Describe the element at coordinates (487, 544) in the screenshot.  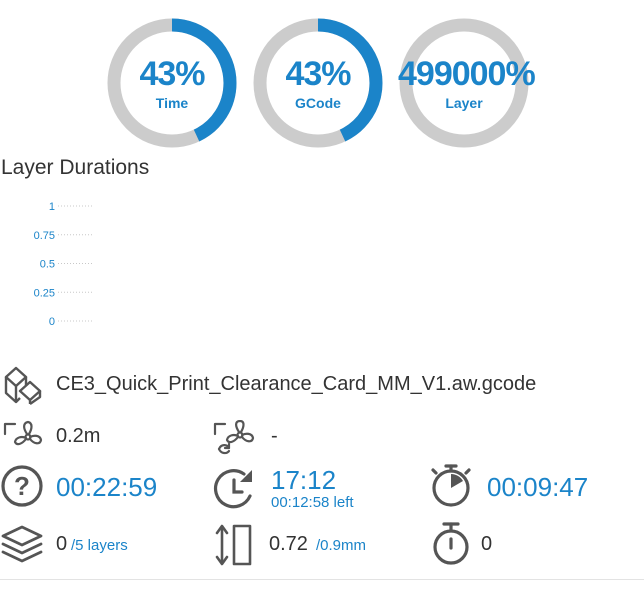
I see `layer-time-value: 0` at that location.